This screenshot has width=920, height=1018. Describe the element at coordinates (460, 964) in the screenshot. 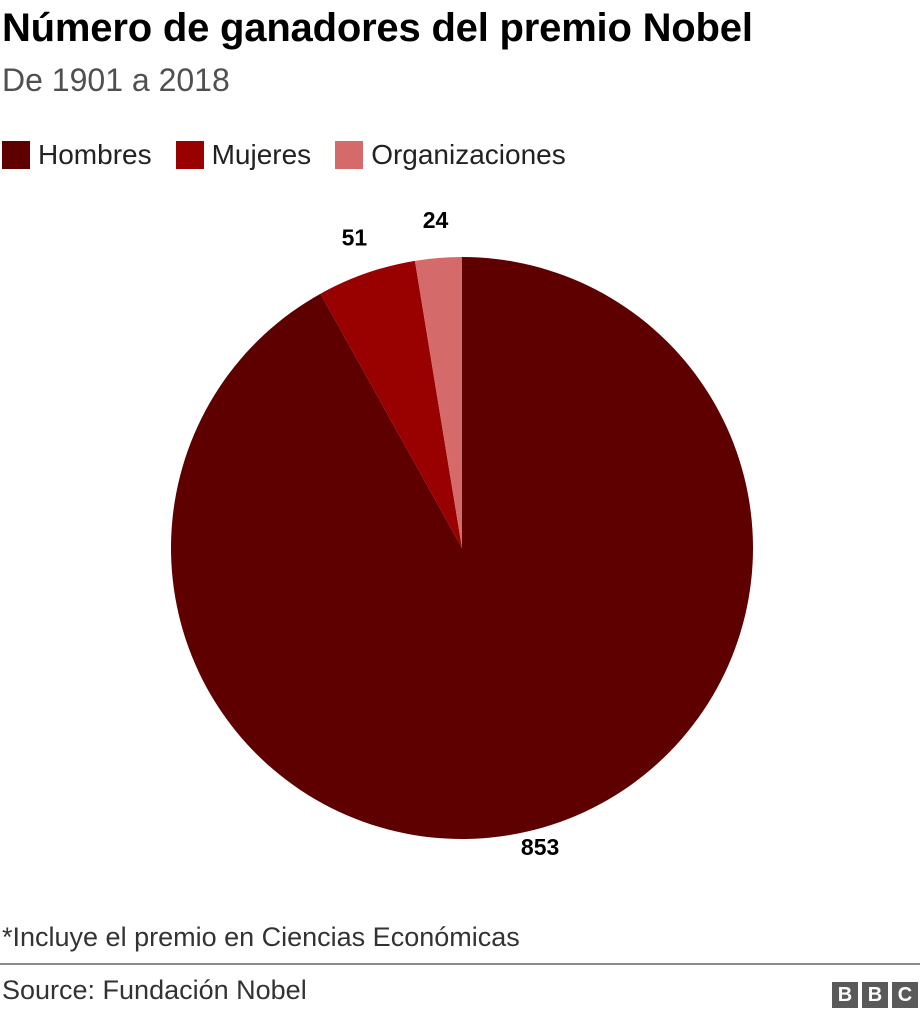

I see `footer-divider` at that location.